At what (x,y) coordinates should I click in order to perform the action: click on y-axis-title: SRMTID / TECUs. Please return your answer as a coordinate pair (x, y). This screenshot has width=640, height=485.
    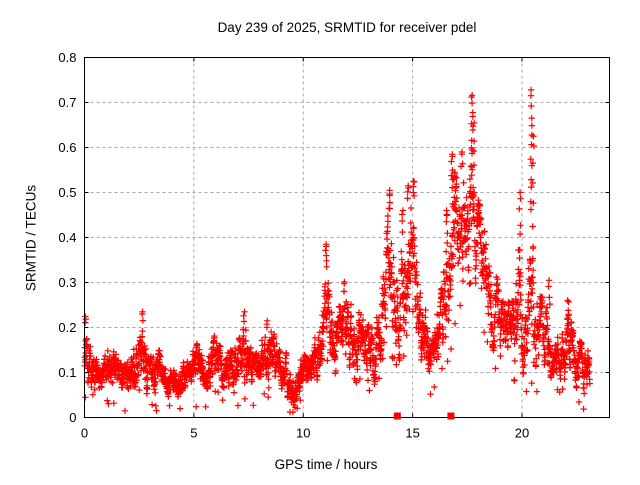
    Looking at the image, I should click on (31, 238).